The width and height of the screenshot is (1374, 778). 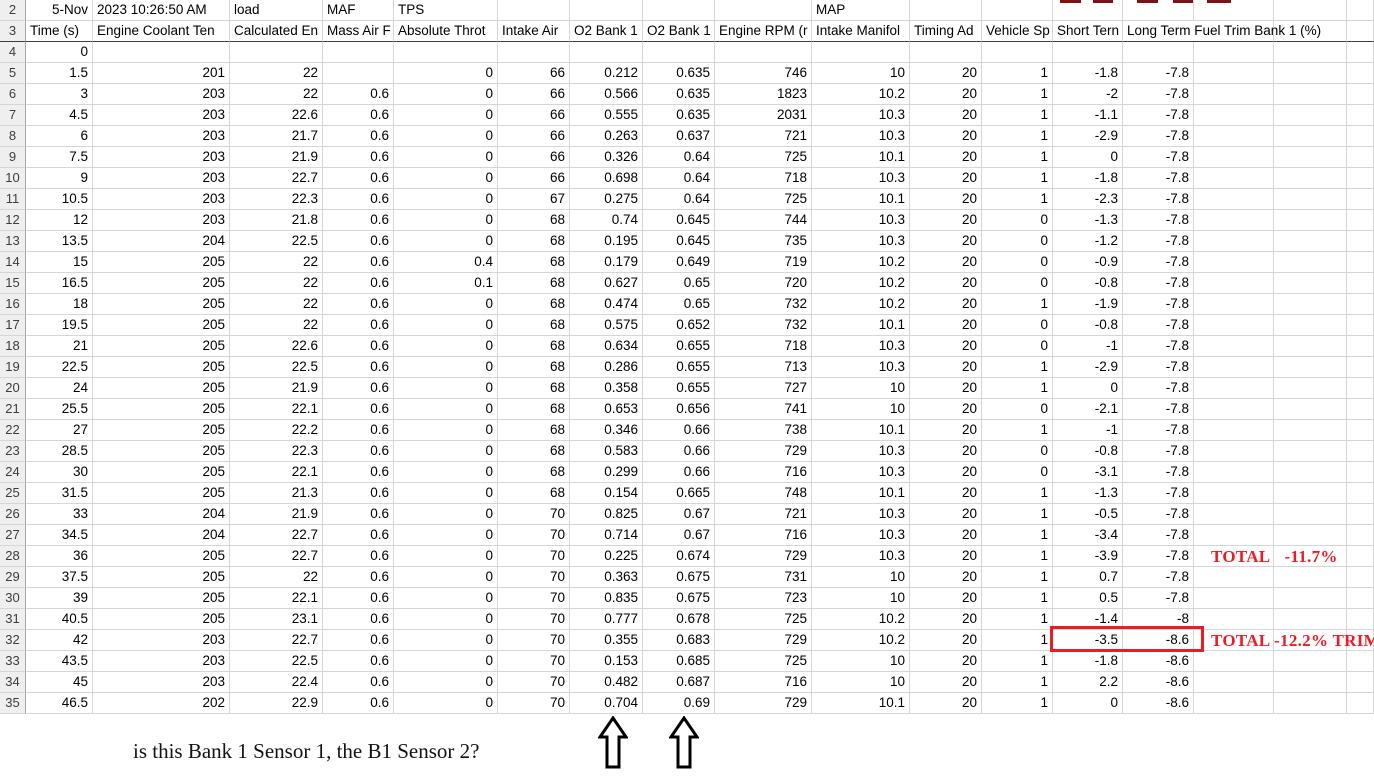 I want to click on cell: 28.5, so click(x=59, y=451).